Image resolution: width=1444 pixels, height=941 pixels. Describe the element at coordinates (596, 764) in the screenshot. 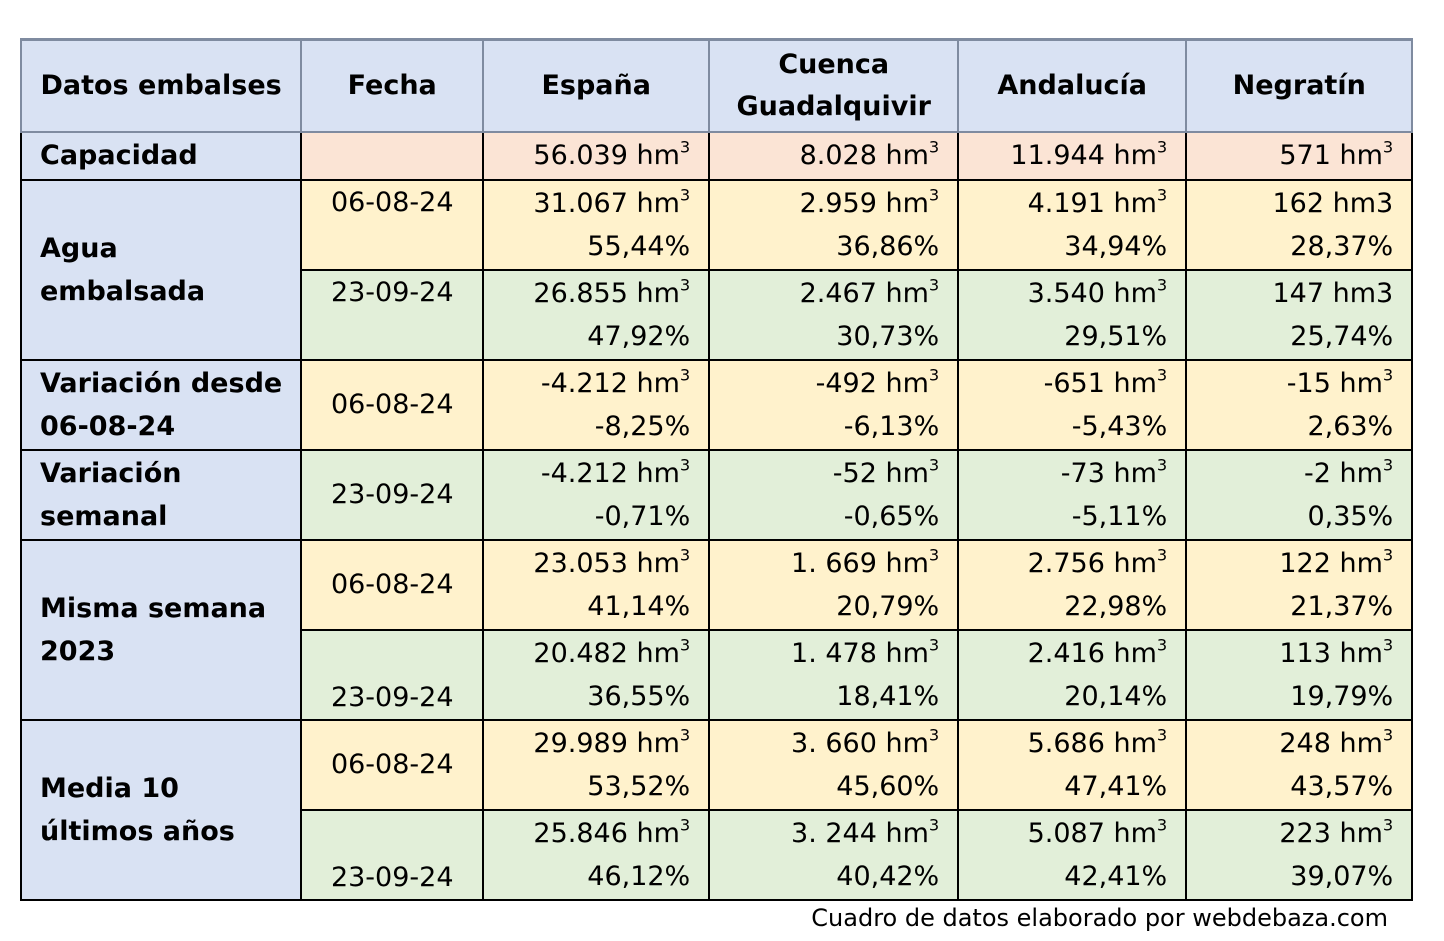

I see `table-cell: 29.989 hm3 53,52%` at that location.